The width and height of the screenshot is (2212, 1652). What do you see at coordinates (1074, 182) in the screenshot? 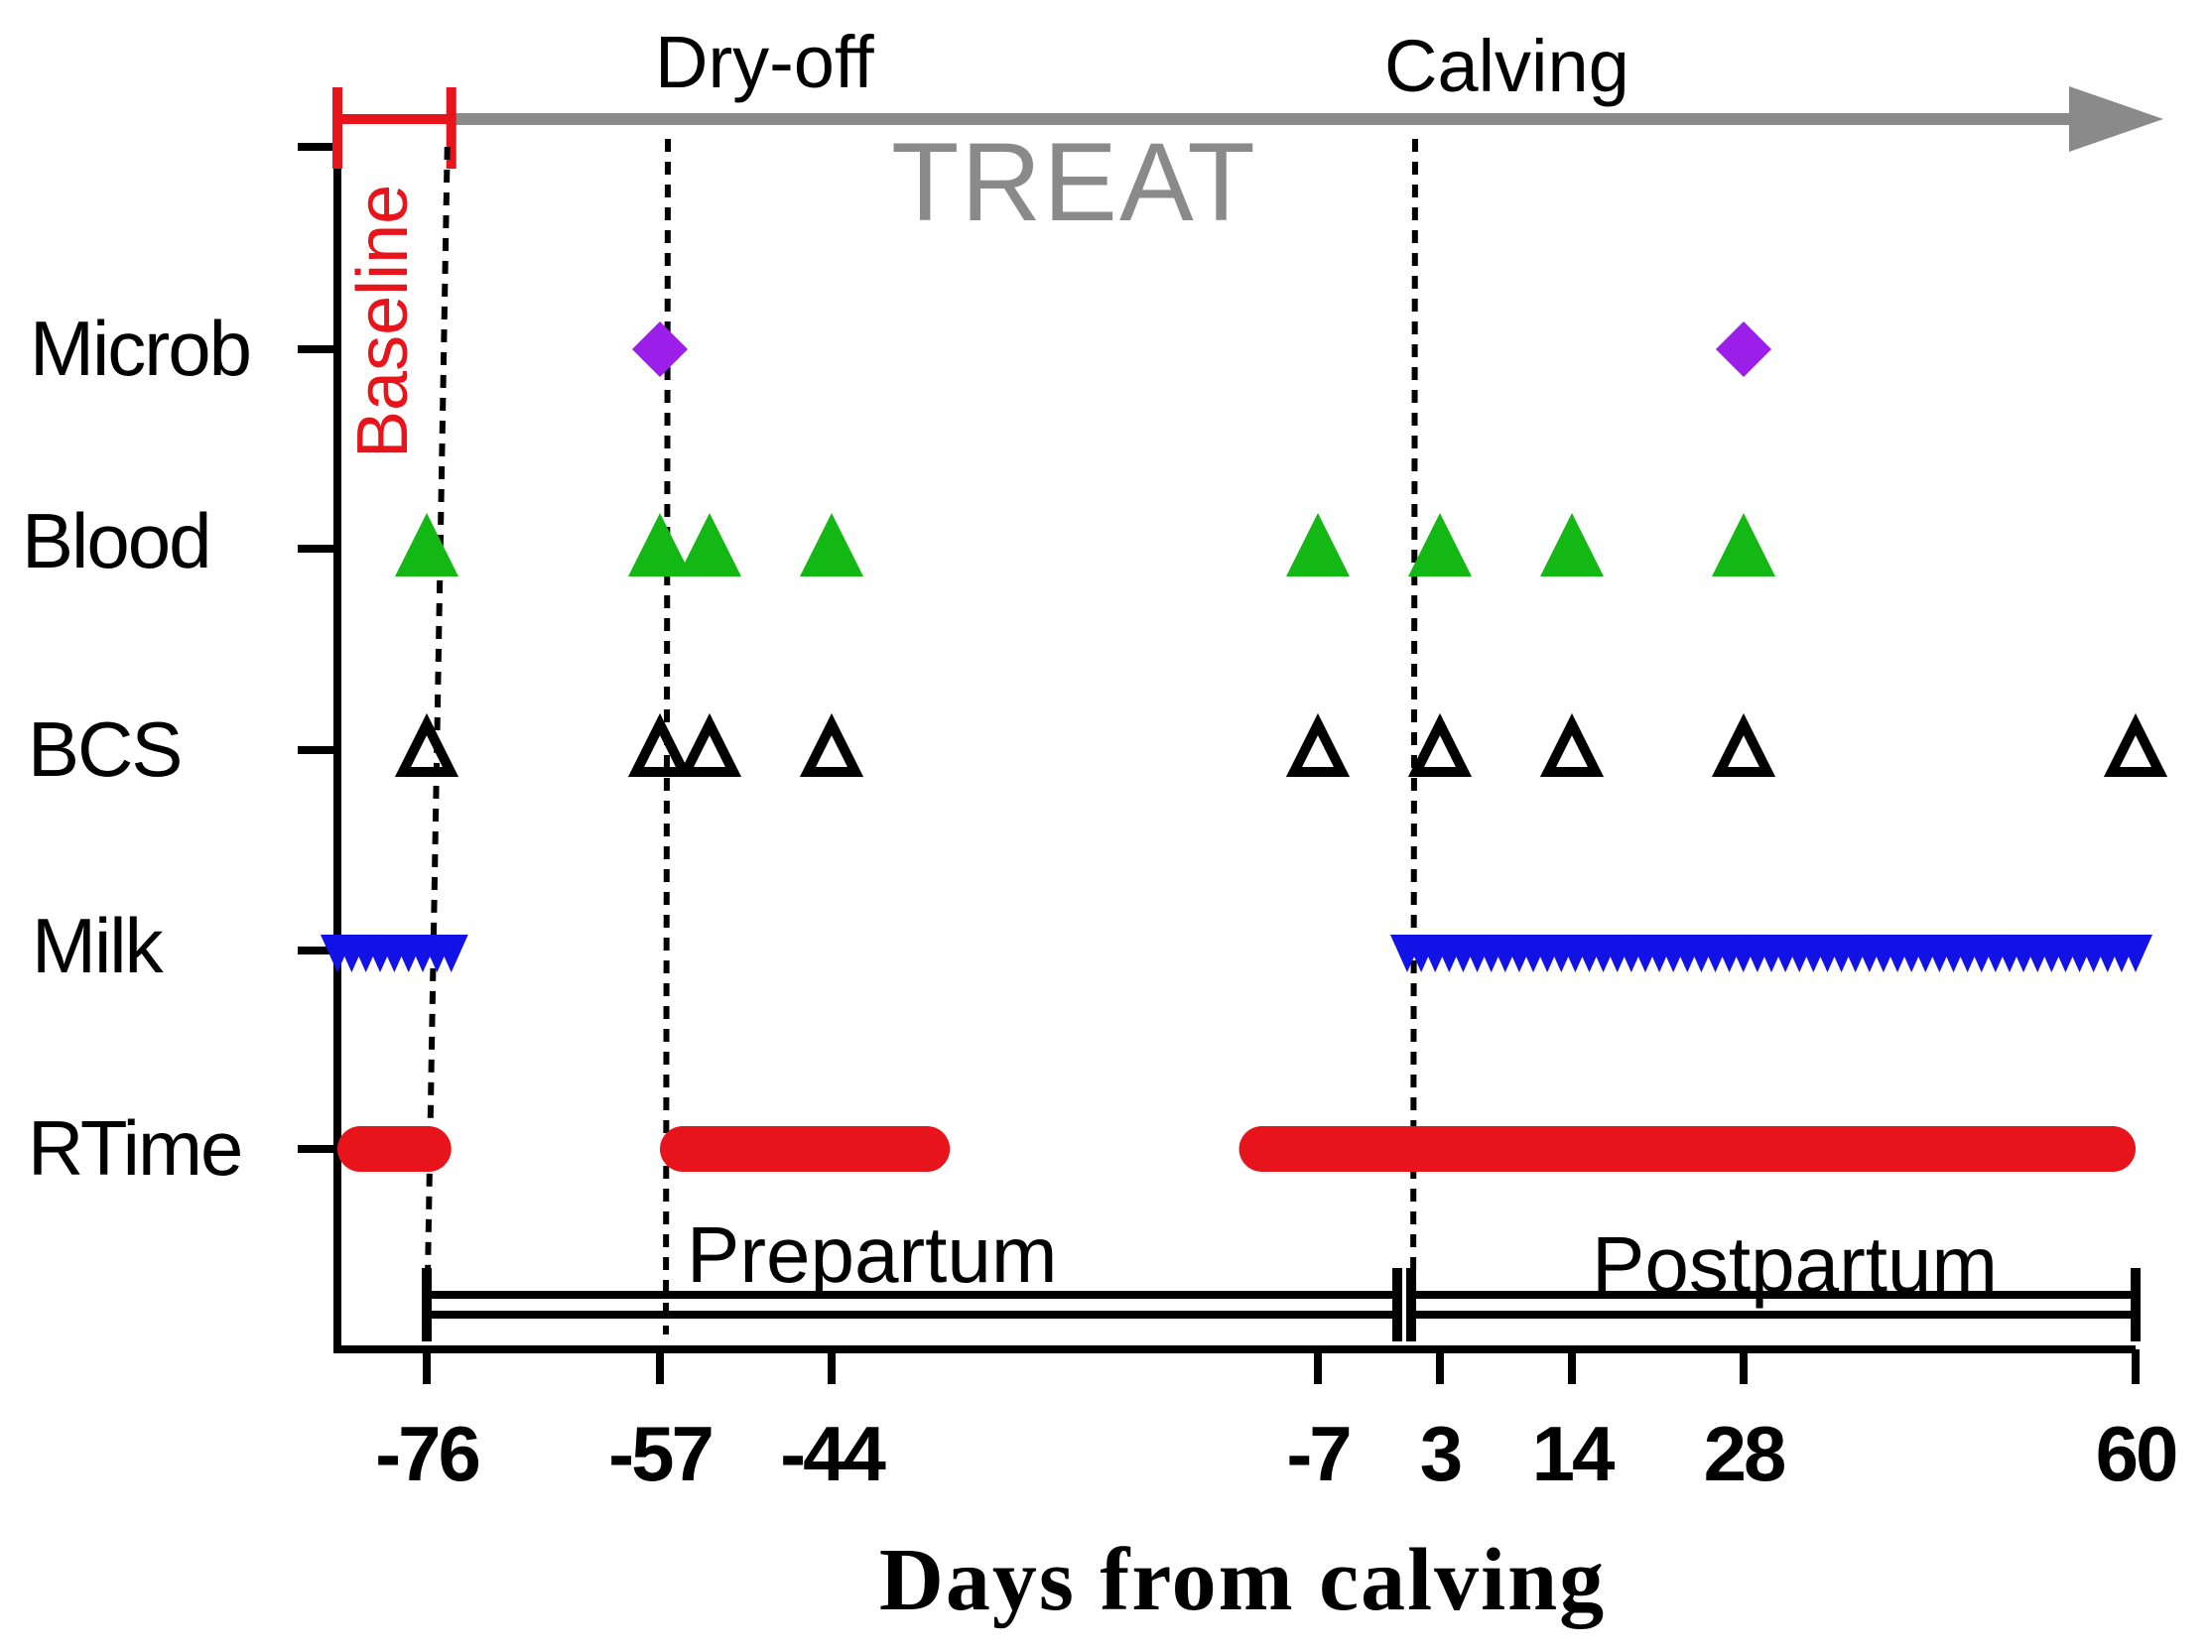
I see `treat-label: TREAT` at bounding box center [1074, 182].